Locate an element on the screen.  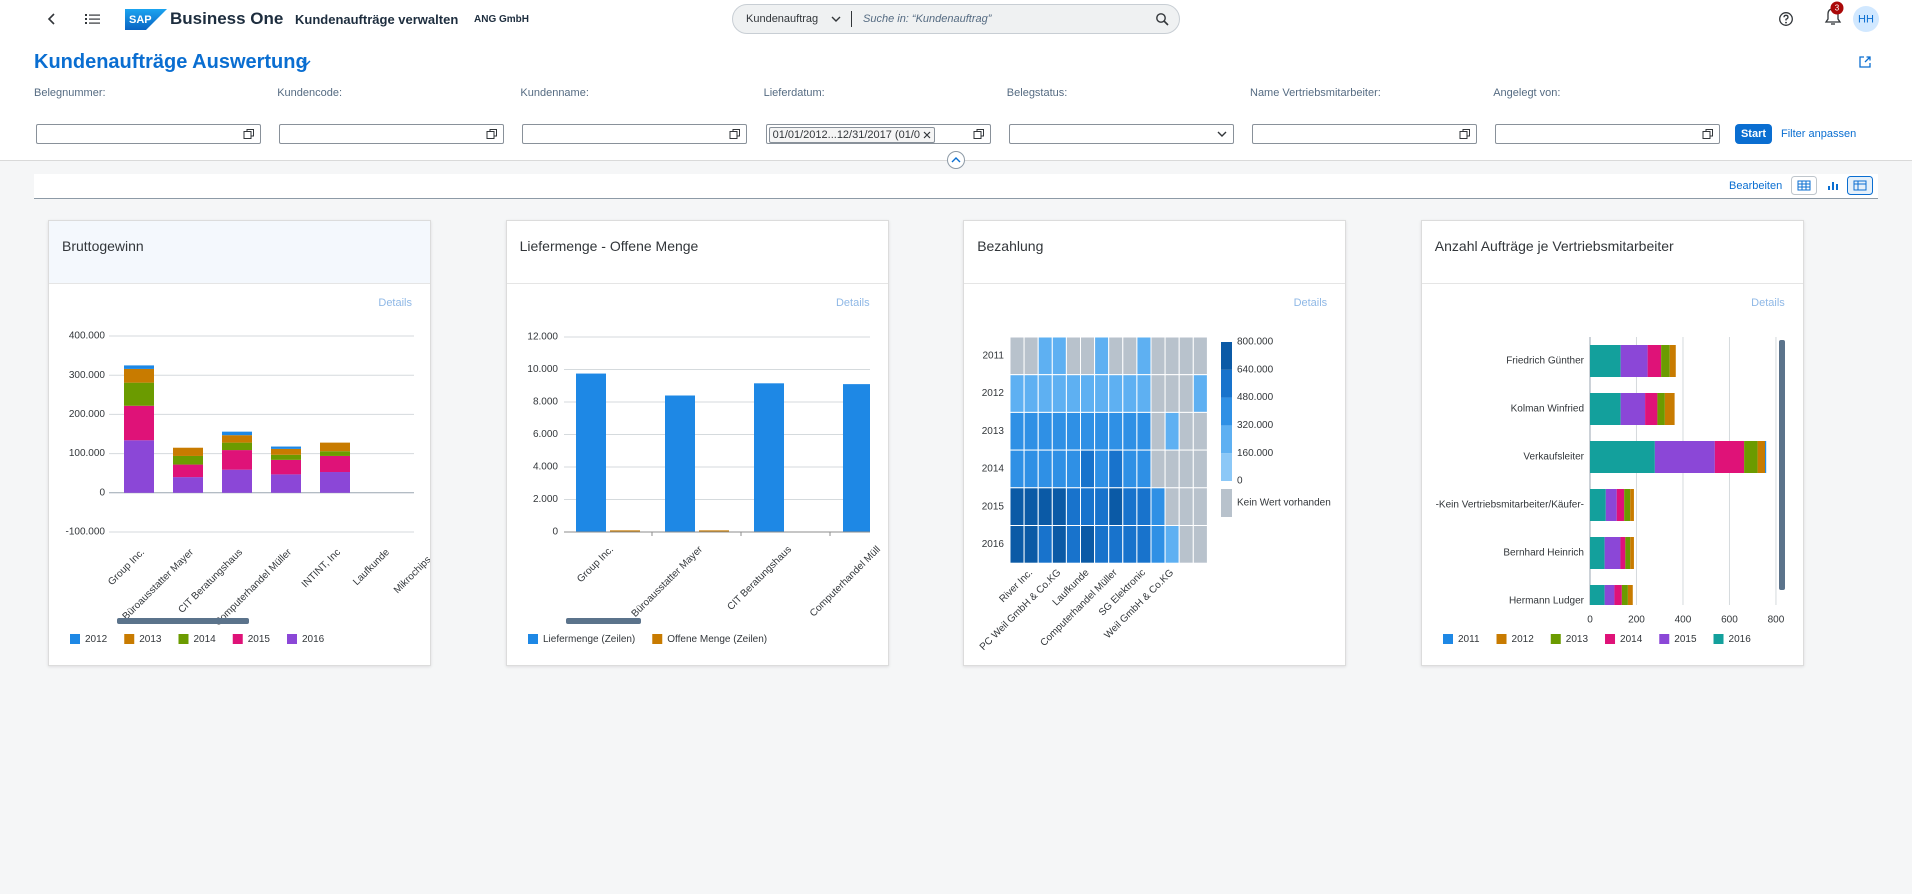
filter-label: Belegnummer: is located at coordinates (70, 93).